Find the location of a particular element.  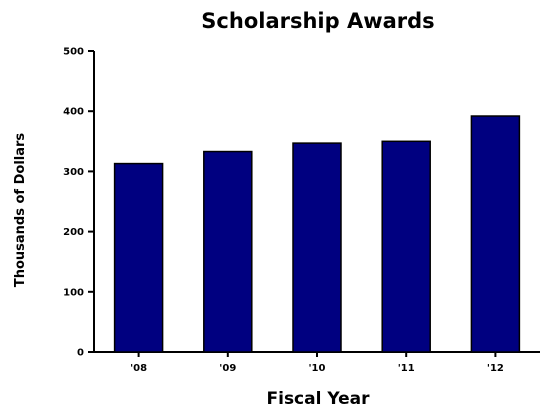

x-tick-label: '12 is located at coordinates (495, 368).